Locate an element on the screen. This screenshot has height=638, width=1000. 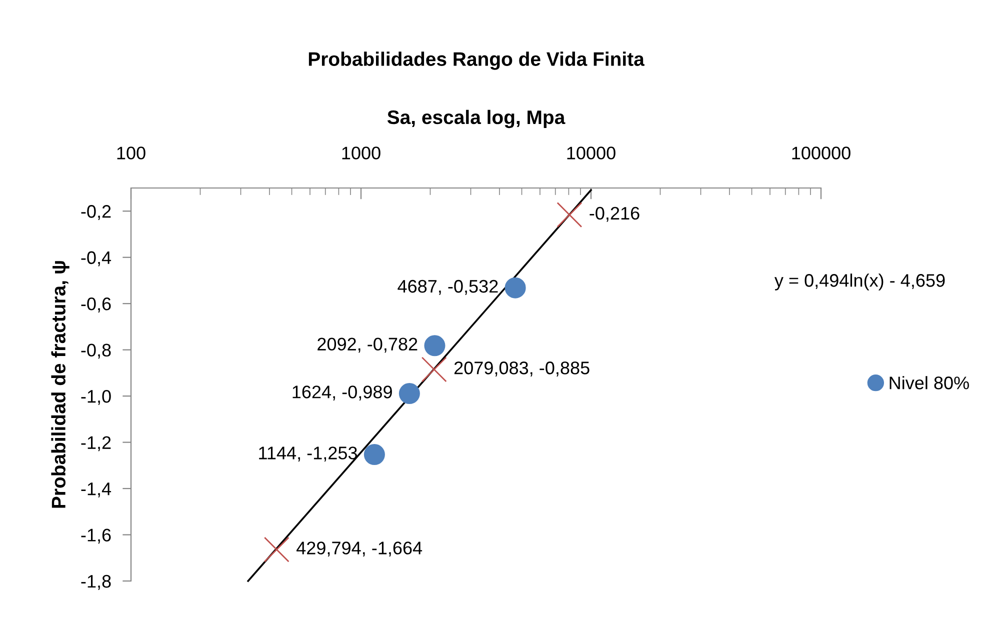
y-tick-label: -1,8 is located at coordinates (96, 582).